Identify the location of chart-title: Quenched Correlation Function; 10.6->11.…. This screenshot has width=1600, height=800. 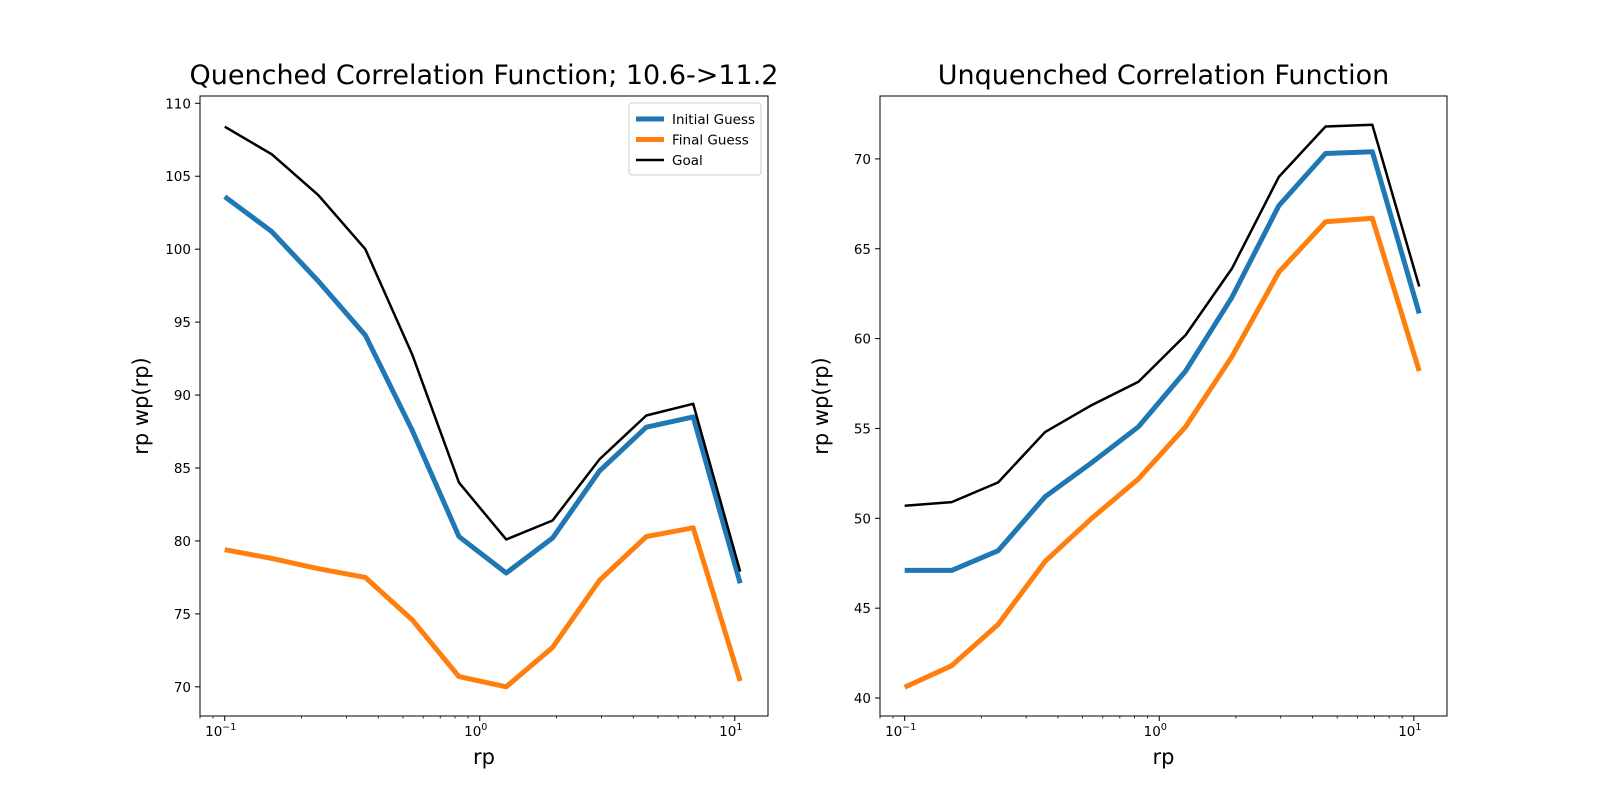
(484, 75).